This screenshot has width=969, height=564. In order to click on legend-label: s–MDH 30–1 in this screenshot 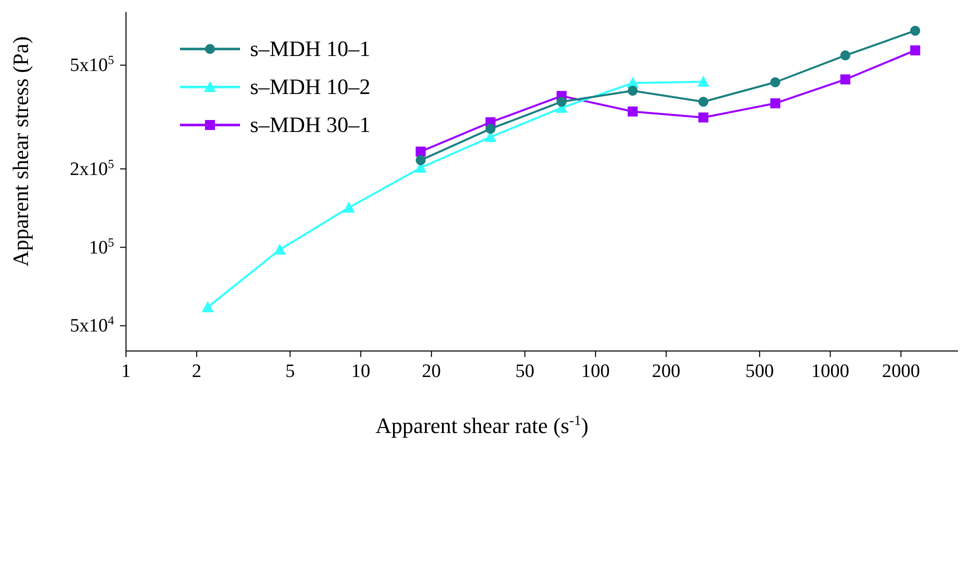, I will do `click(310, 125)`.